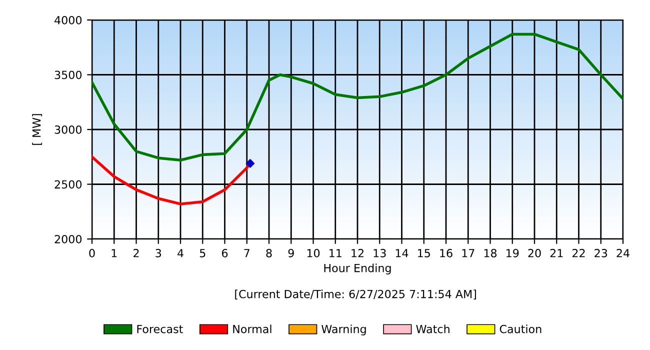 This screenshot has width=650, height=350. What do you see at coordinates (114, 253) in the screenshot?
I see `x-tick-label: 1` at bounding box center [114, 253].